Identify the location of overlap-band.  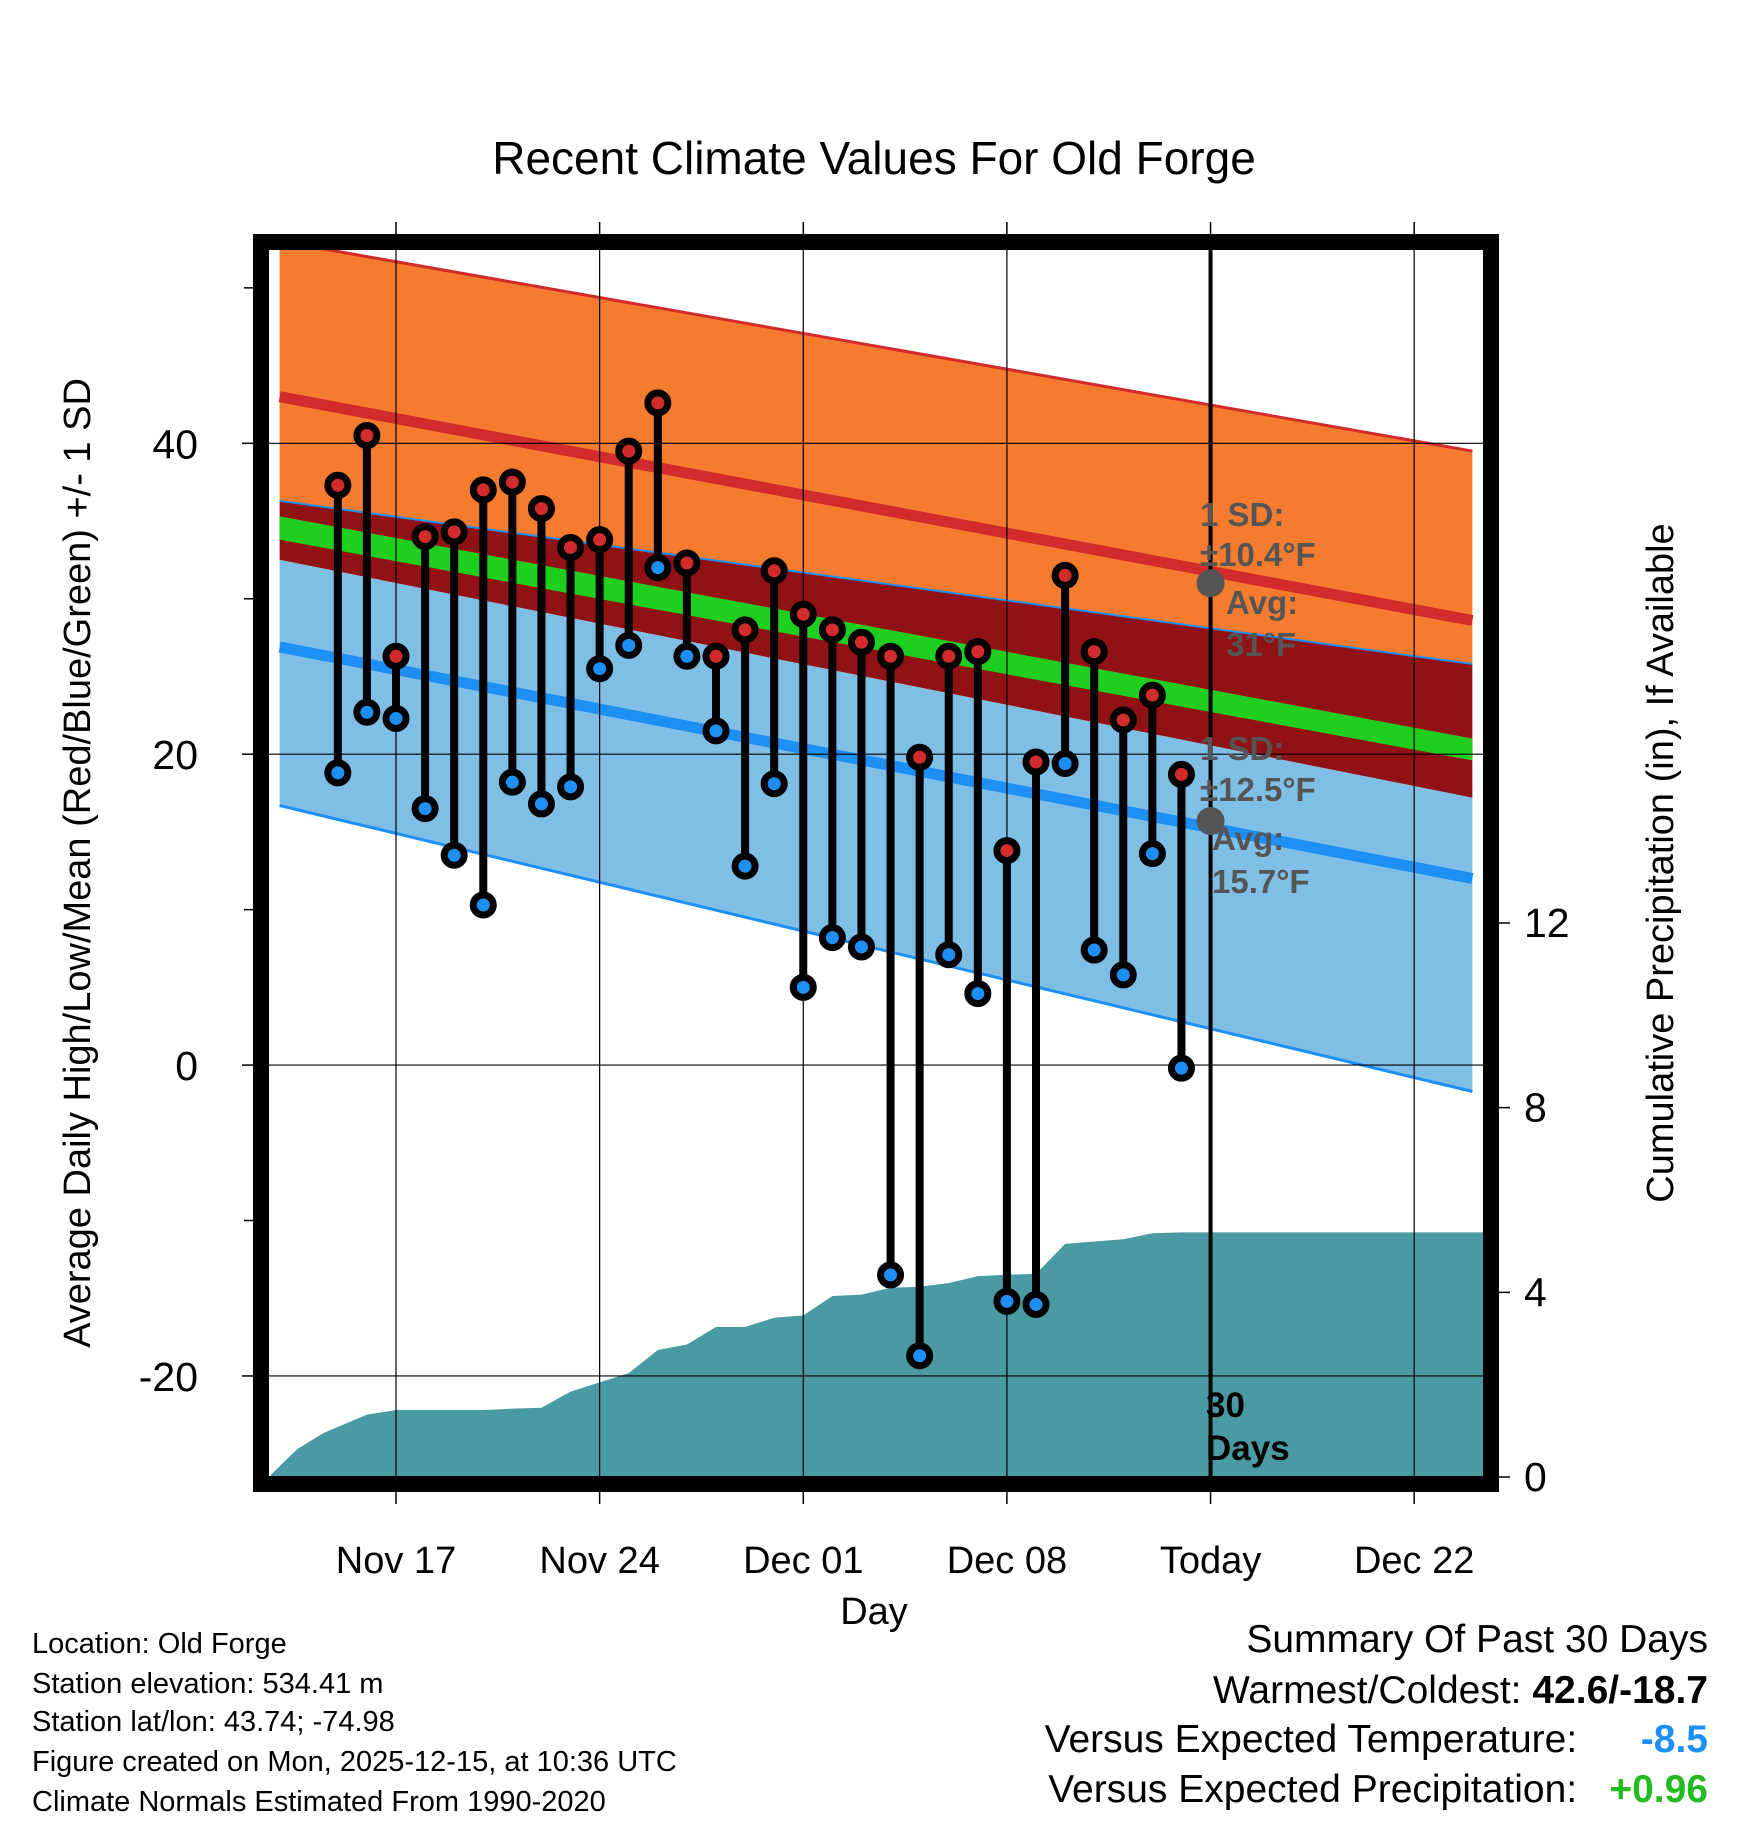
(876, 619).